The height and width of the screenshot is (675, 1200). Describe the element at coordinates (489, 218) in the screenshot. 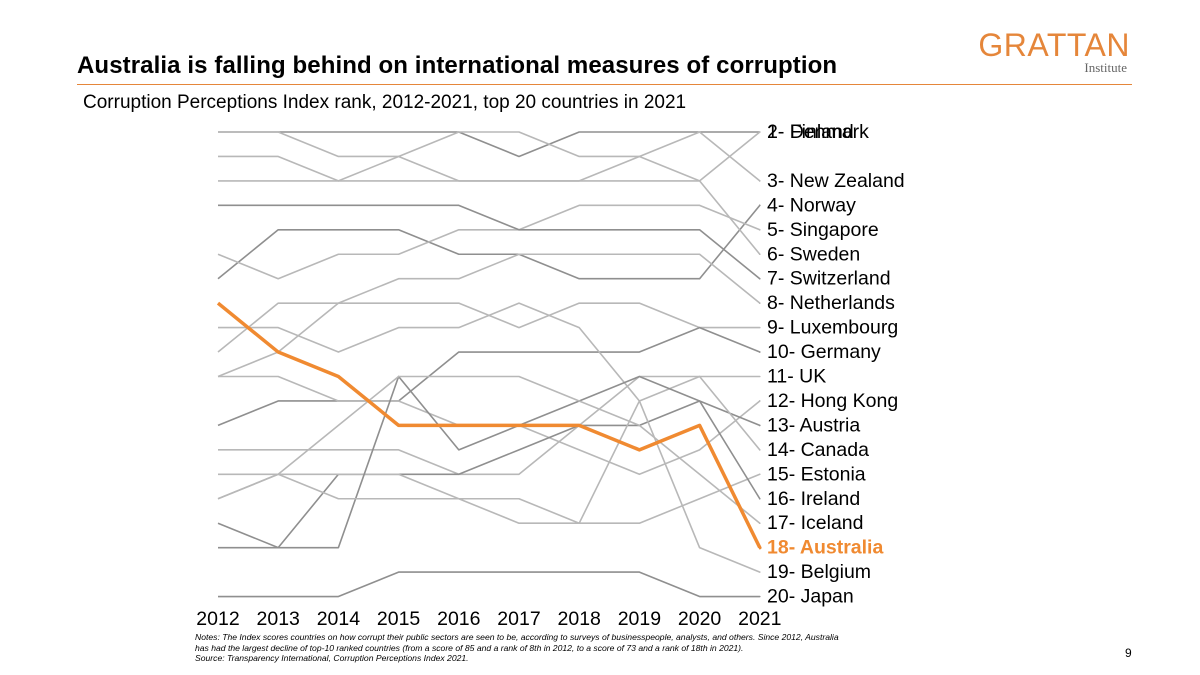

I see `series-line-sweden` at that location.